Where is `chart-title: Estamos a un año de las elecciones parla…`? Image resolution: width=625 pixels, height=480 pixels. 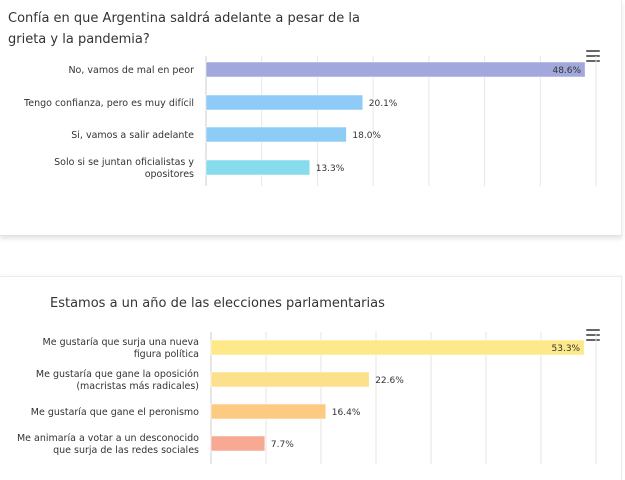
chart-title: Estamos a un año de las elecciones parla… is located at coordinates (217, 303).